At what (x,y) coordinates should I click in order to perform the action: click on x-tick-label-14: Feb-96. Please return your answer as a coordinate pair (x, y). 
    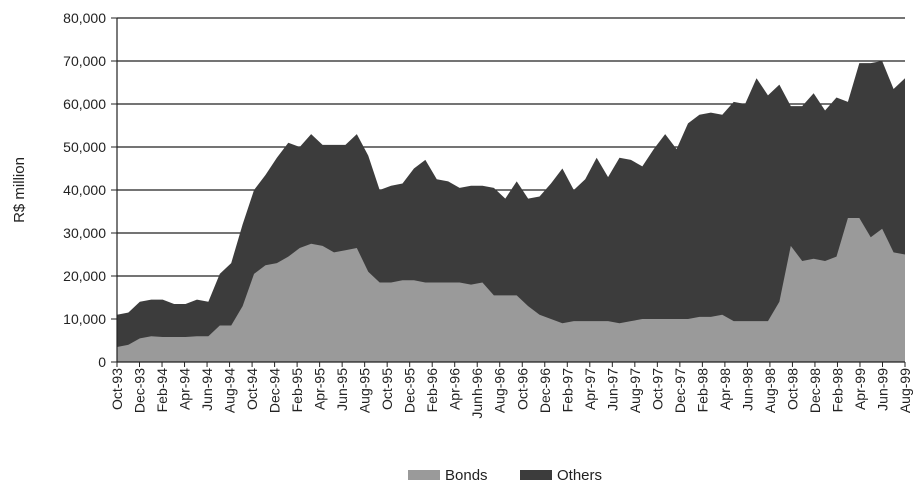
    Looking at the image, I should click on (432, 390).